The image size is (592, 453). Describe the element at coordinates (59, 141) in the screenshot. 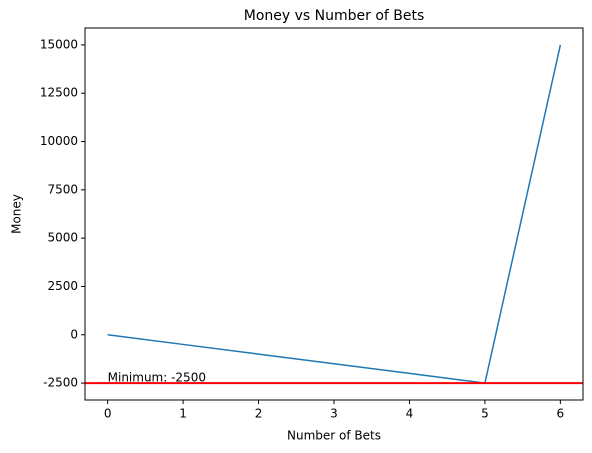

I see `y-tick-label: 10000` at that location.